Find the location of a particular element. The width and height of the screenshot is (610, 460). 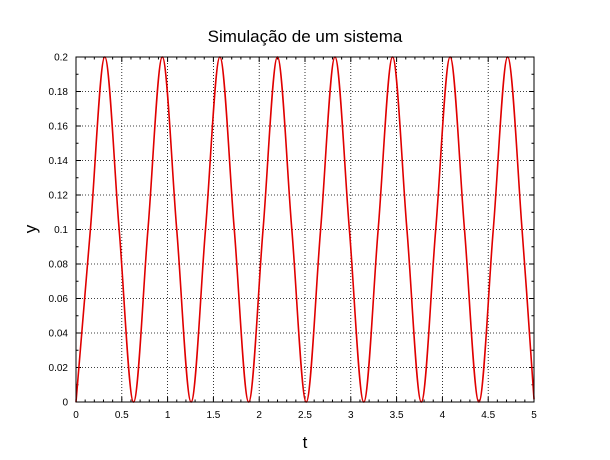

x-axis-label: t is located at coordinates (305, 442).